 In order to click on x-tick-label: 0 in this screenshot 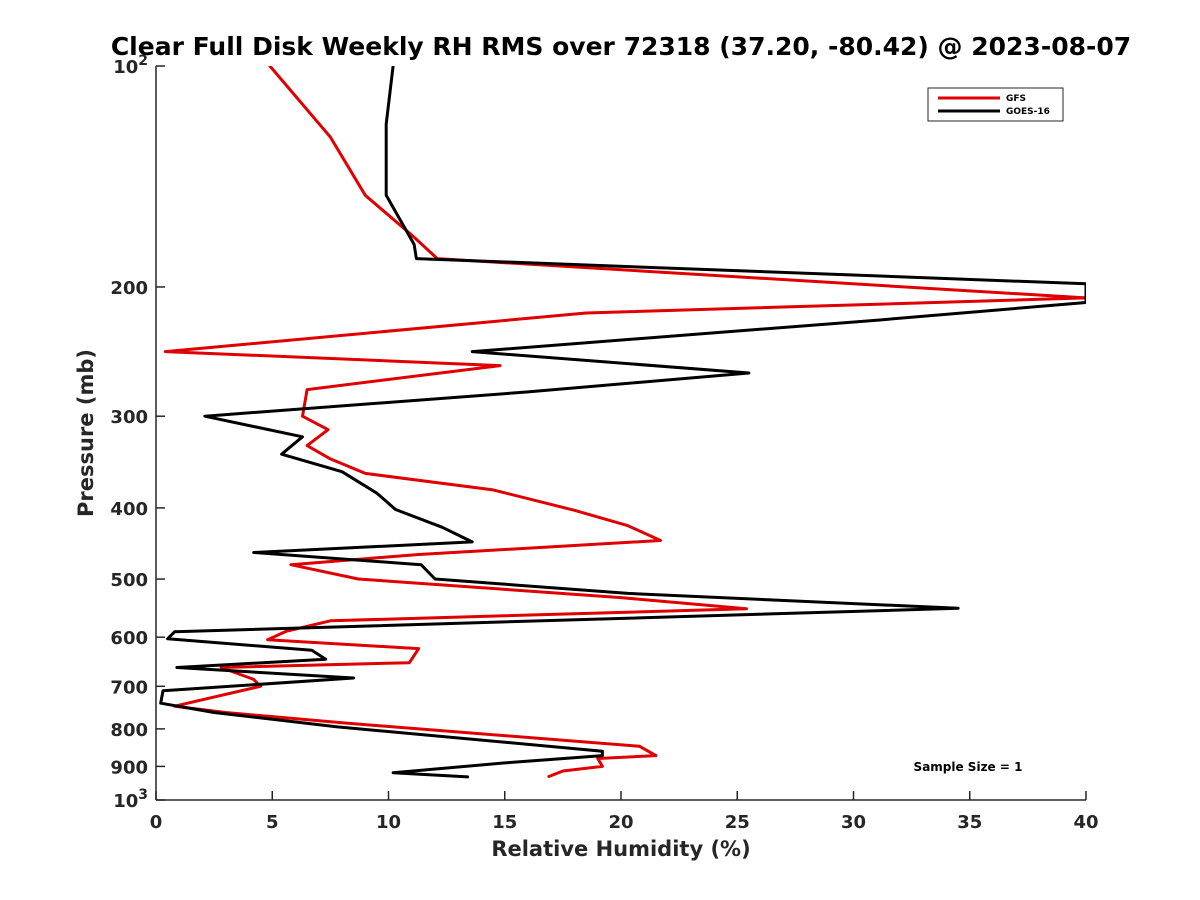, I will do `click(156, 822)`.